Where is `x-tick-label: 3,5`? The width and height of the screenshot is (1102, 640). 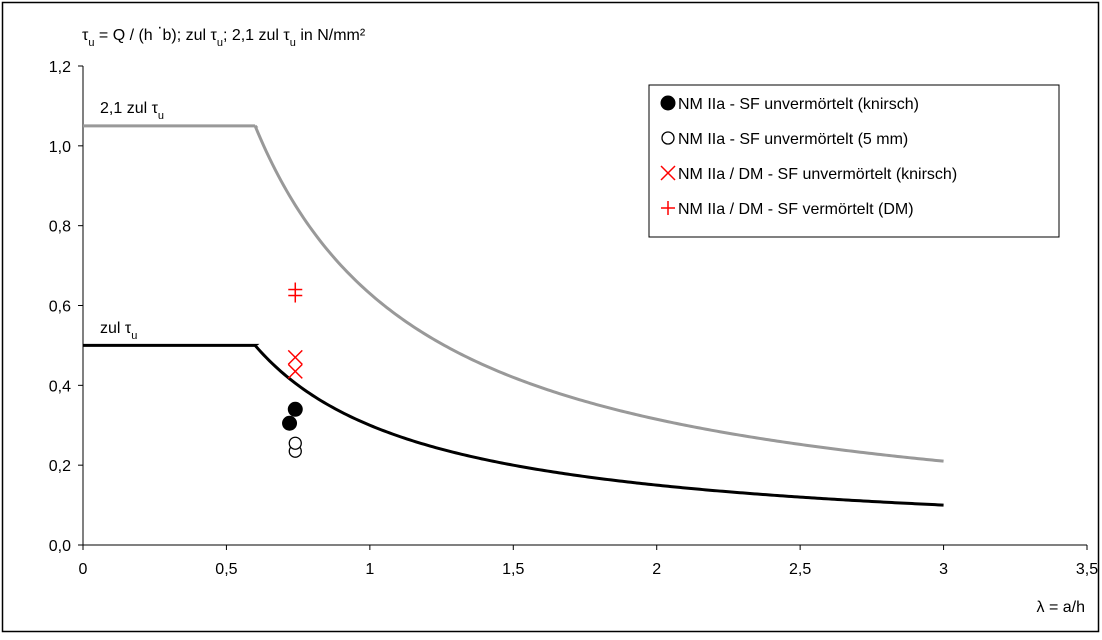 x-tick-label: 3,5 is located at coordinates (1087, 569).